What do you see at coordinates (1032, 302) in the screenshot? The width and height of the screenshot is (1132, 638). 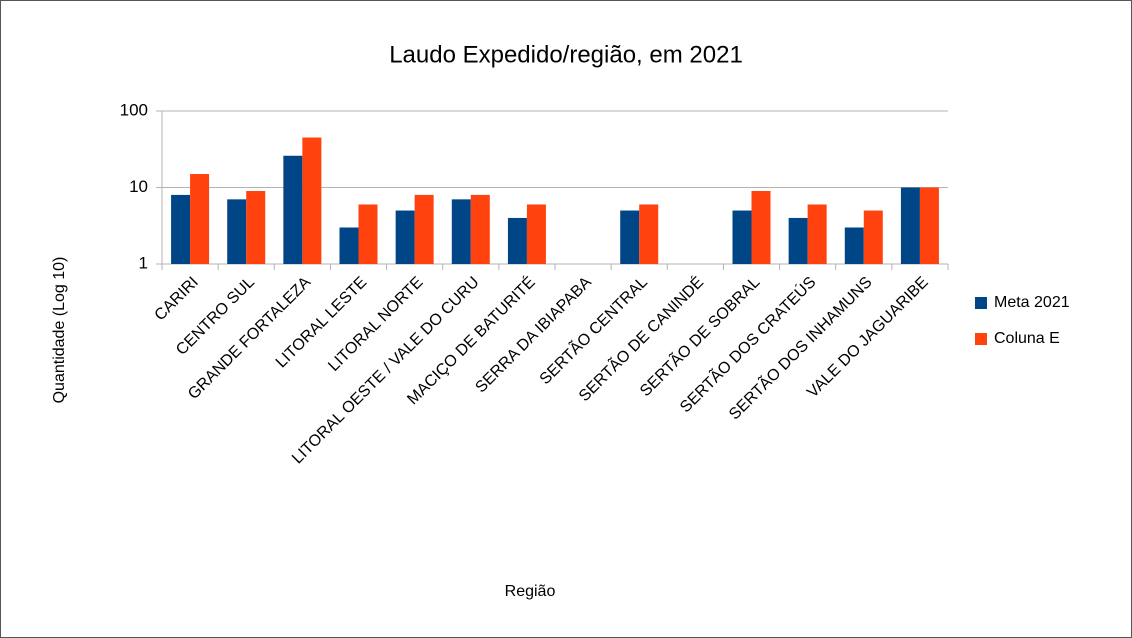 I see `legend-label: Meta 2021` at bounding box center [1032, 302].